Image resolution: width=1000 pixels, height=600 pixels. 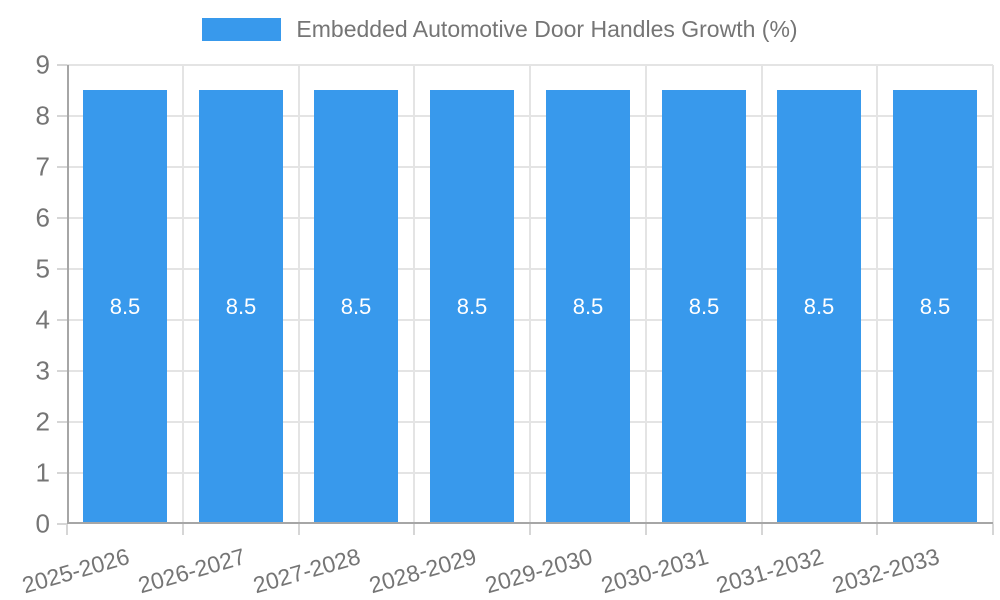 I want to click on y-tick-label: 3, so click(x=42, y=370).